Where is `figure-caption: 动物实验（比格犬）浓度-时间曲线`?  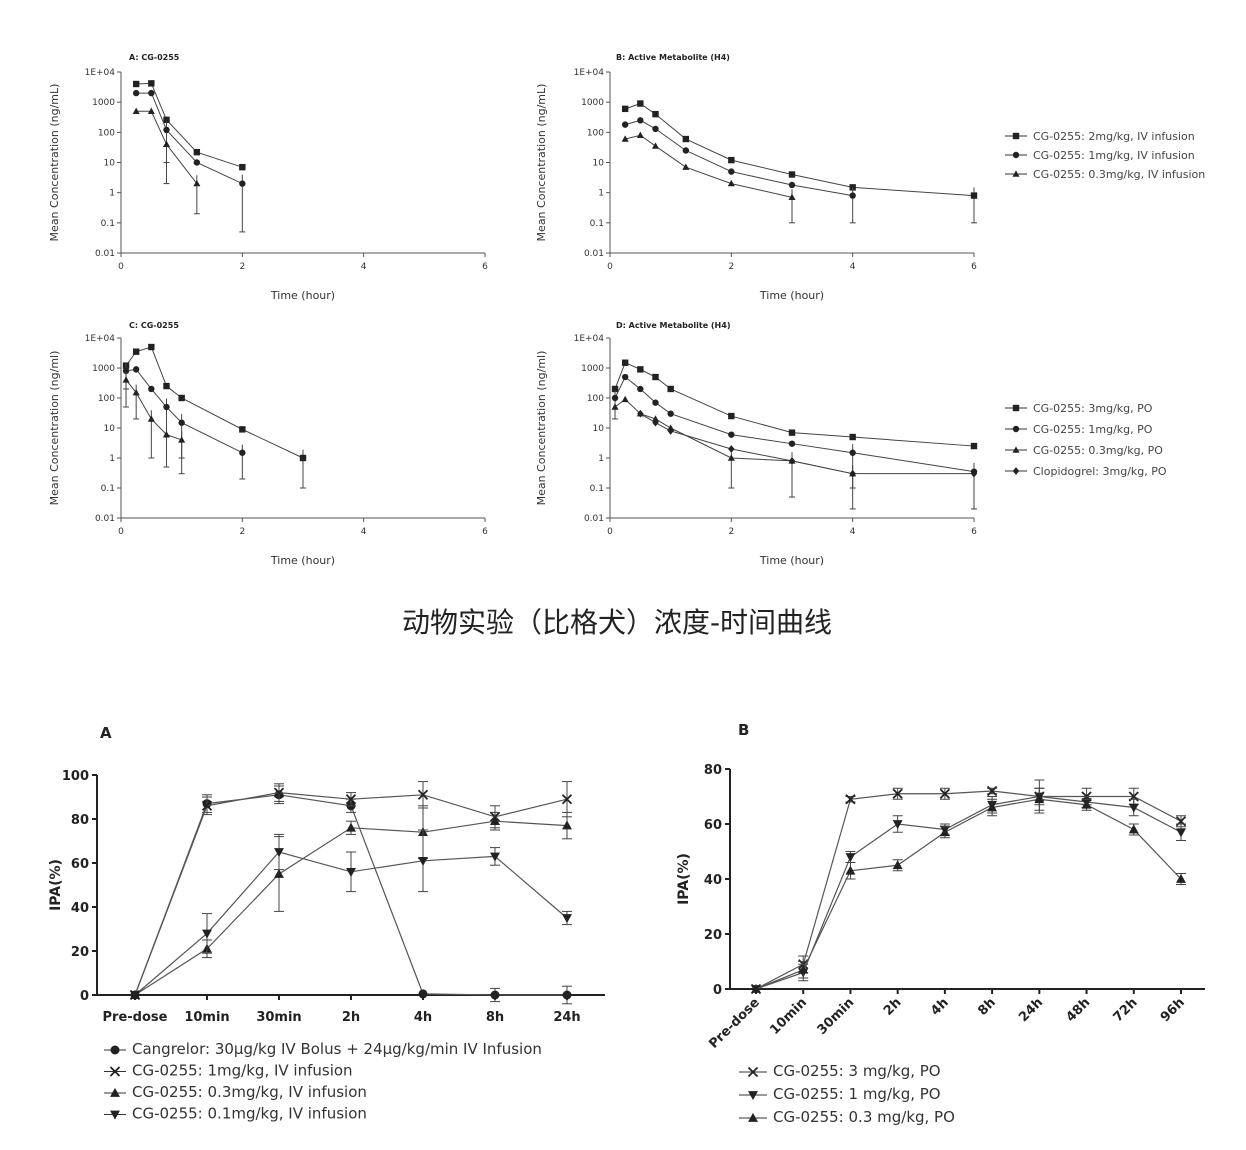 figure-caption: 动物实验（比格犬）浓度-时间曲线 is located at coordinates (617, 622).